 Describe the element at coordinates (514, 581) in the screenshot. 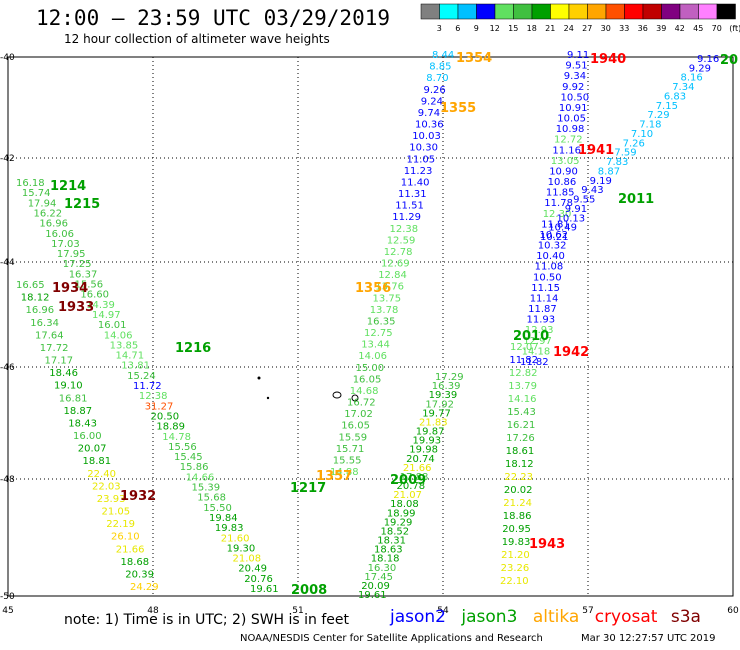

I see `wave-height-value: 22.10` at that location.